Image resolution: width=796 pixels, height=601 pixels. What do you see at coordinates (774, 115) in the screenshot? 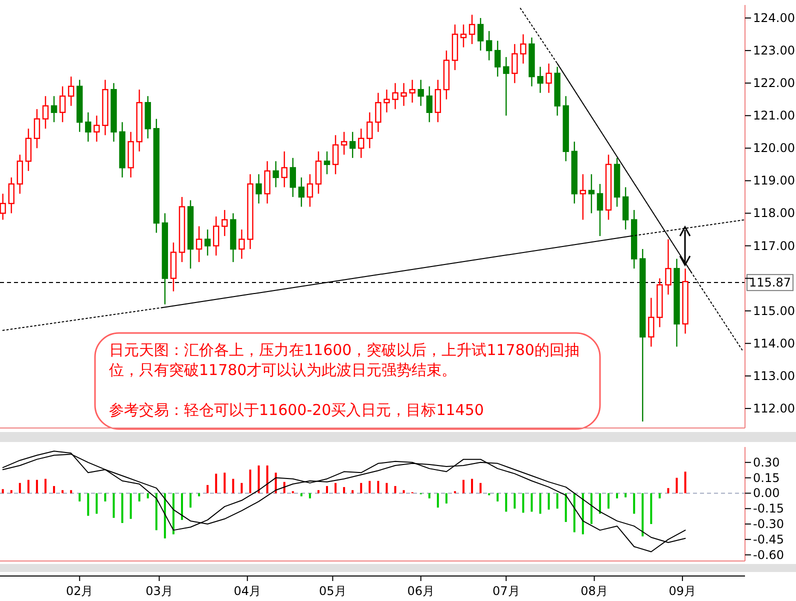
I see `y-tick-label: 121.00` at bounding box center [774, 115].